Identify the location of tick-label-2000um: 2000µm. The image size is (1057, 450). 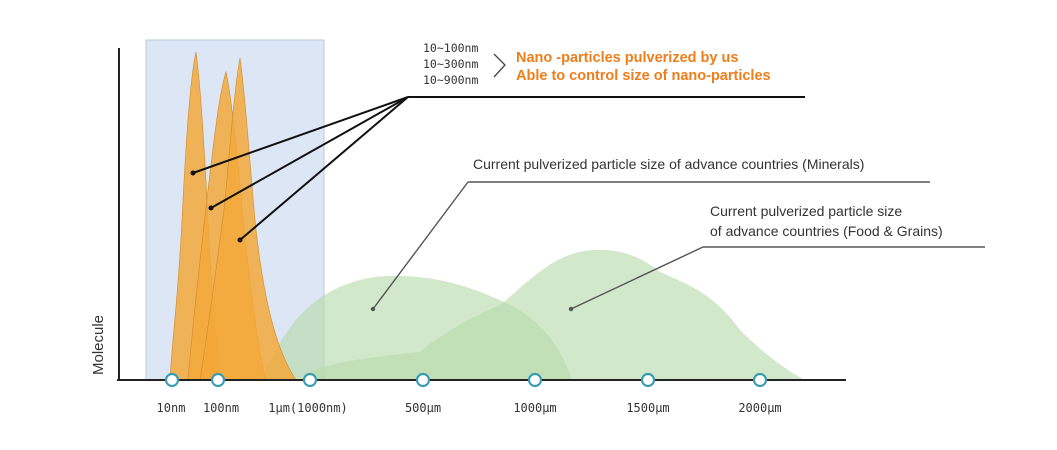
(759, 408).